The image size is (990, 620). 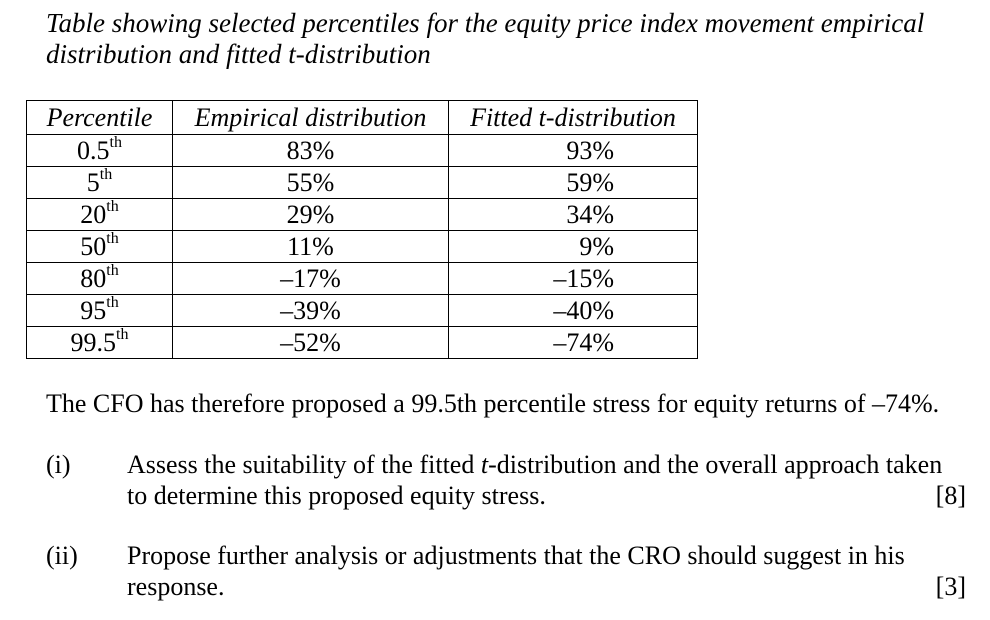 I want to click on table-row: 50th 11% 9%, so click(x=362, y=246).